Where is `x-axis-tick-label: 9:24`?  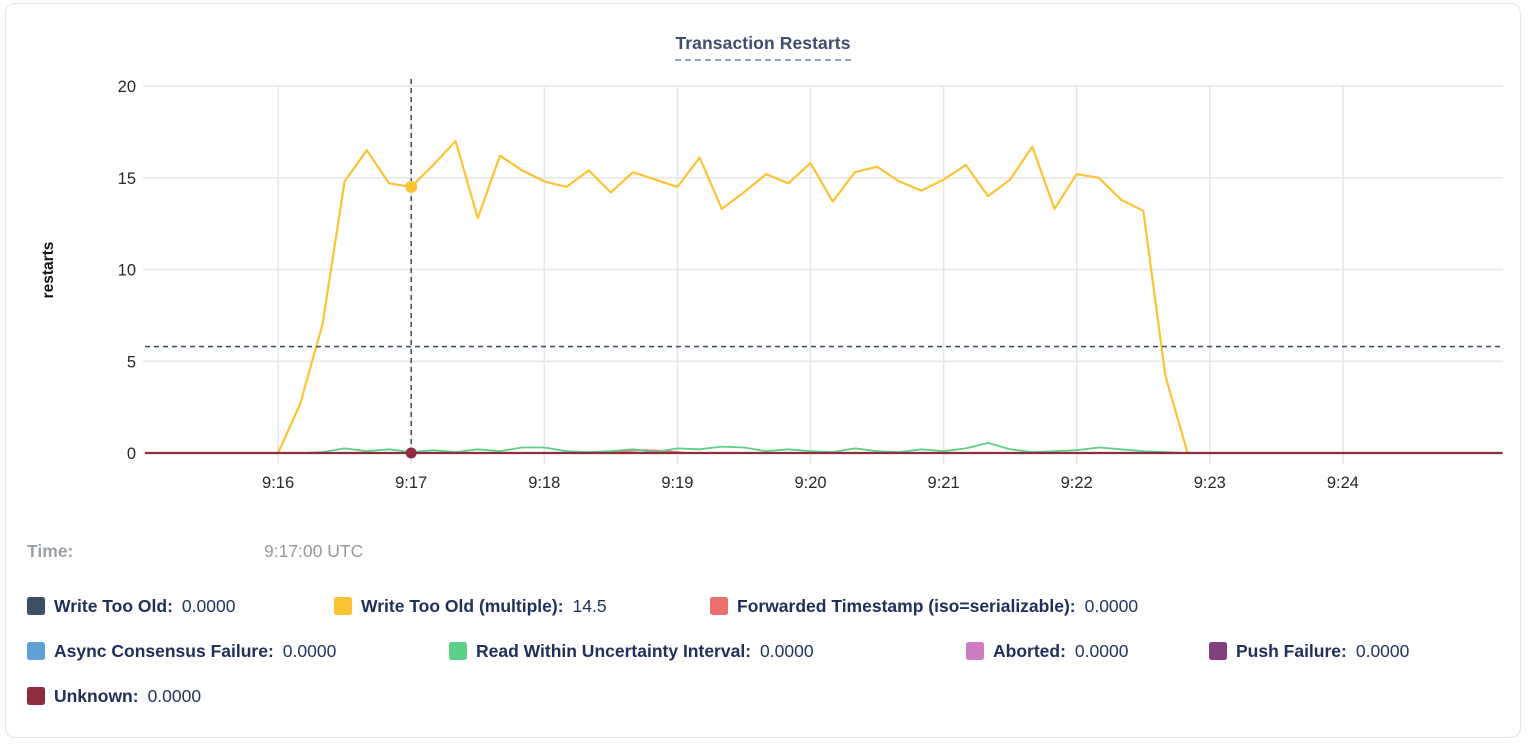
x-axis-tick-label: 9:24 is located at coordinates (1343, 483).